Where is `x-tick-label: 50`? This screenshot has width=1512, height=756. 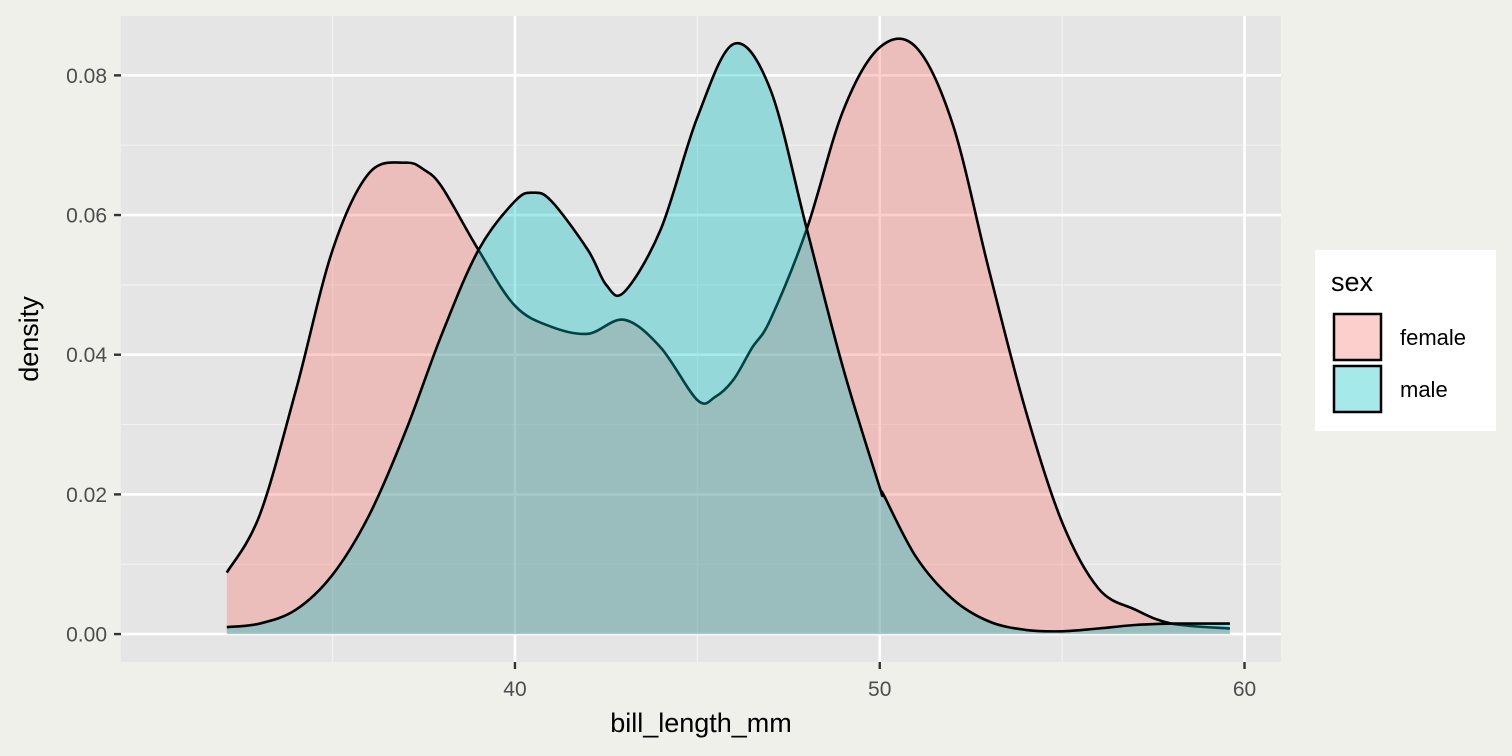 x-tick-label: 50 is located at coordinates (879, 689).